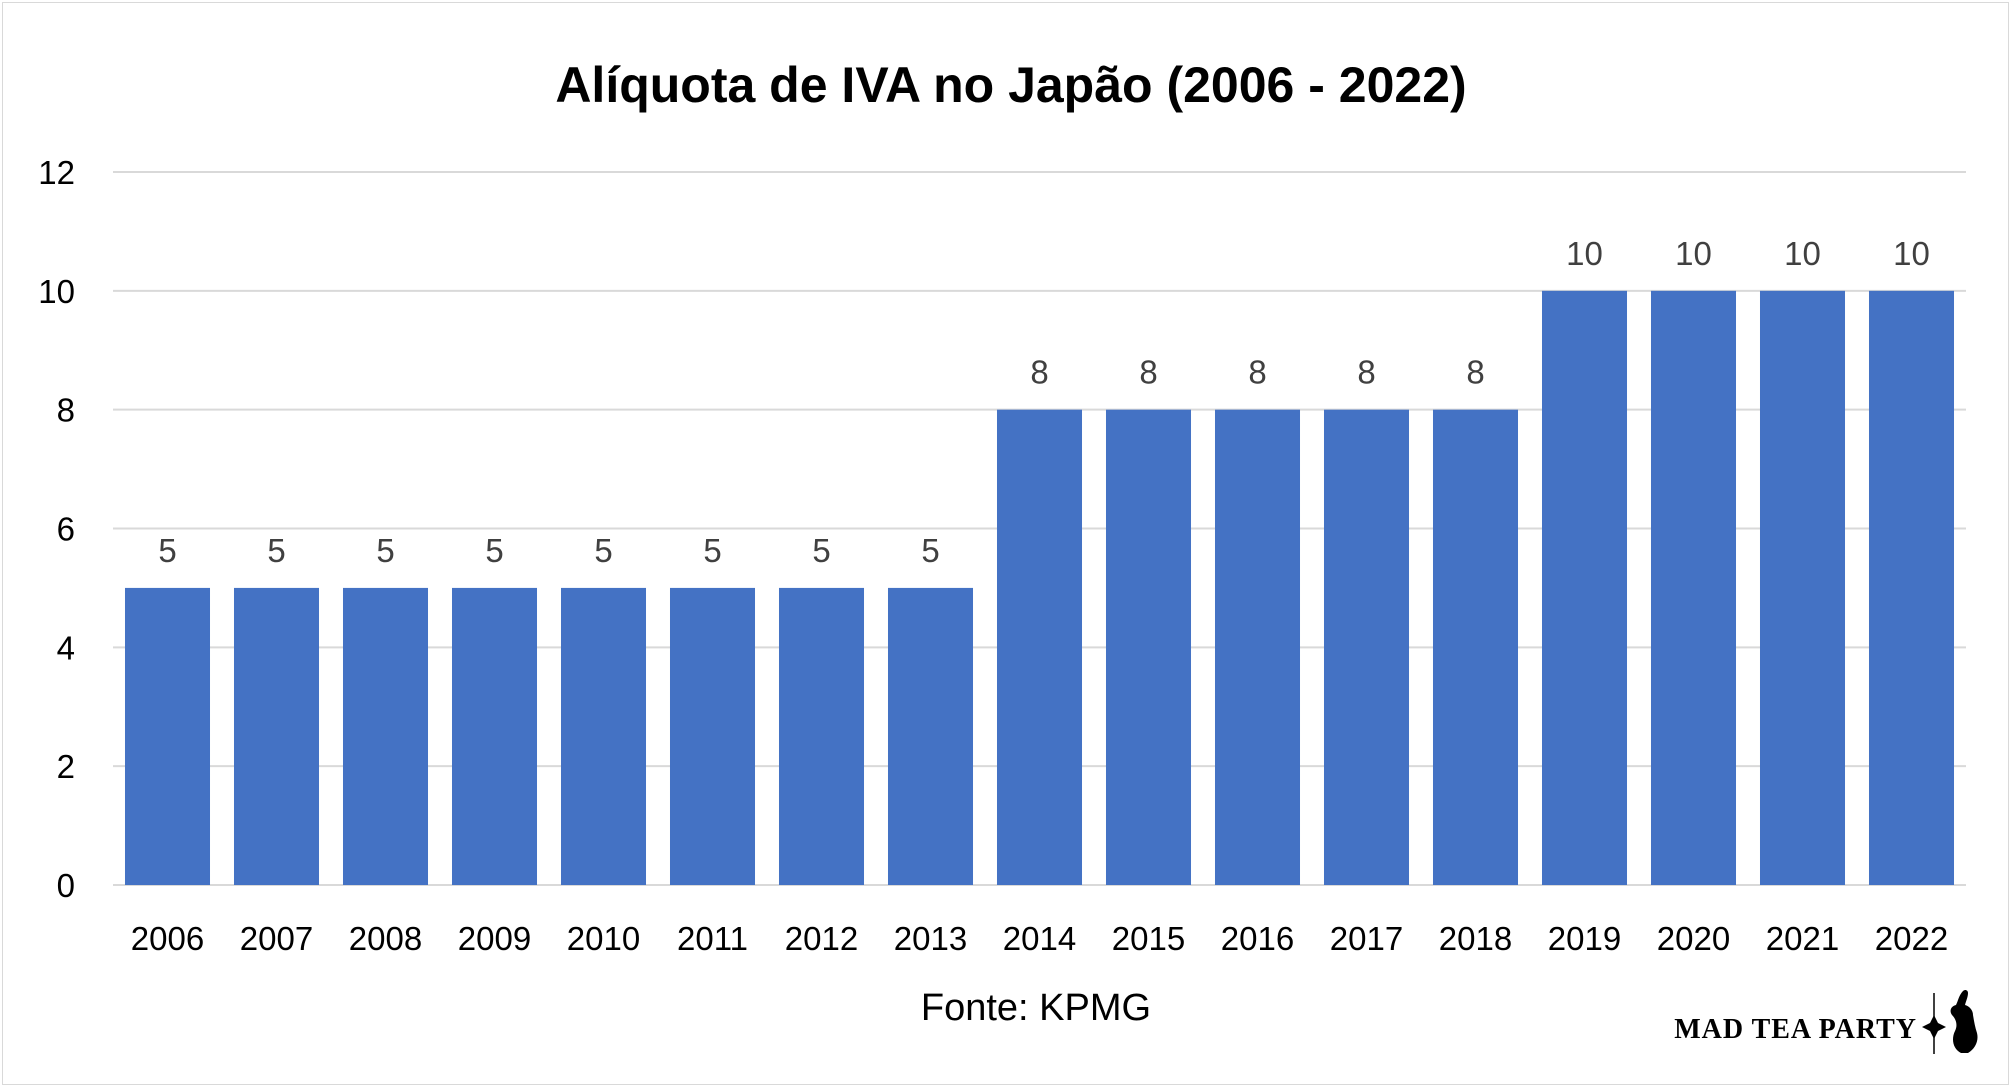 The width and height of the screenshot is (2013, 1089). What do you see at coordinates (930, 938) in the screenshot?
I see `x-tick-label: 2013` at bounding box center [930, 938].